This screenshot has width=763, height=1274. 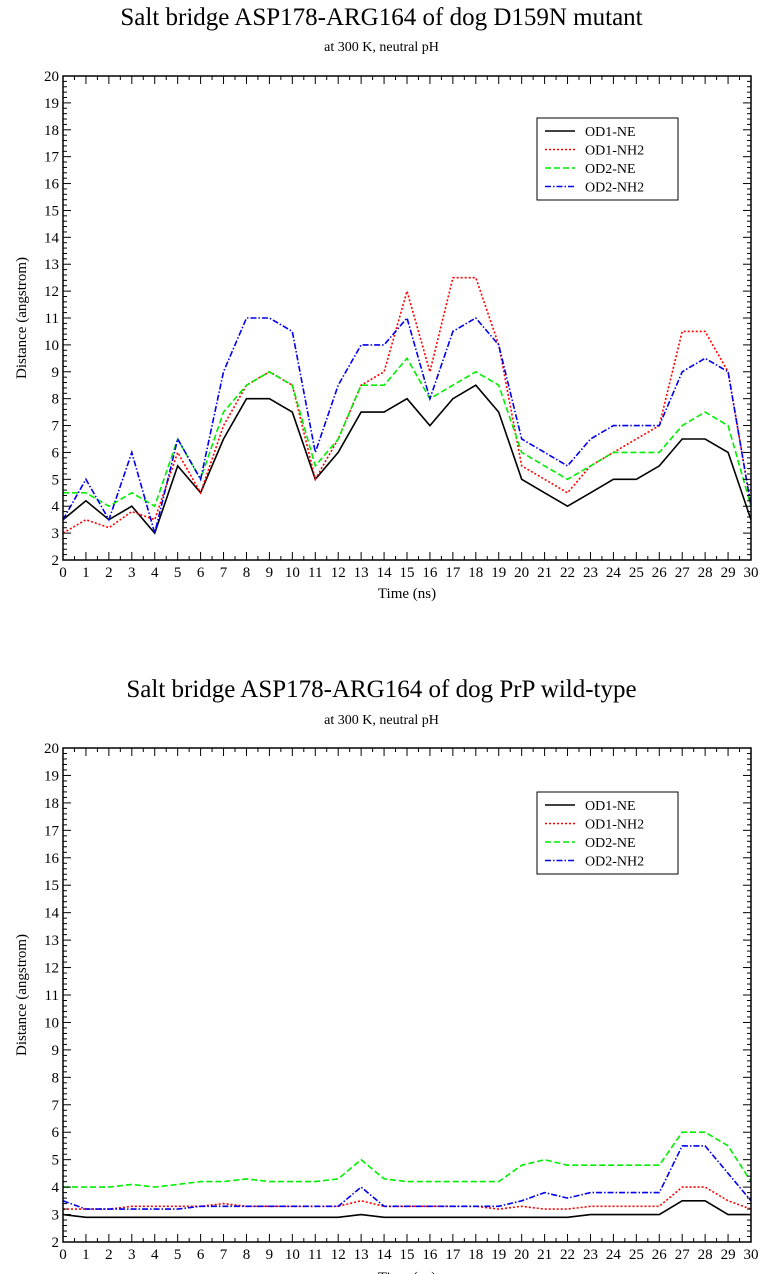 I want to click on x-tick-label: 18, so click(x=475, y=1255).